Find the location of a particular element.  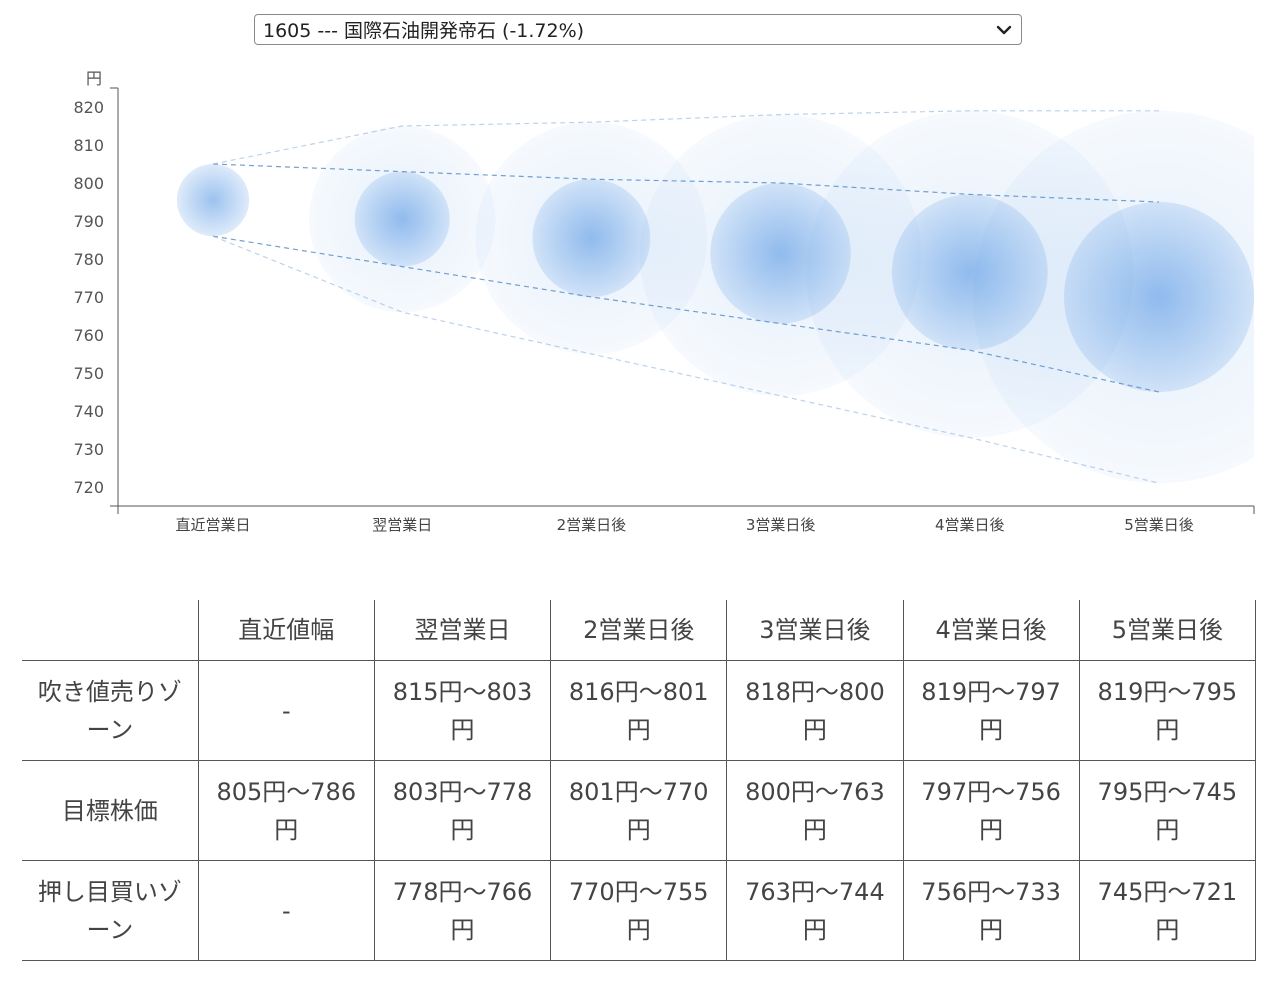

x-tick-label: 2営業日後 is located at coordinates (592, 525).